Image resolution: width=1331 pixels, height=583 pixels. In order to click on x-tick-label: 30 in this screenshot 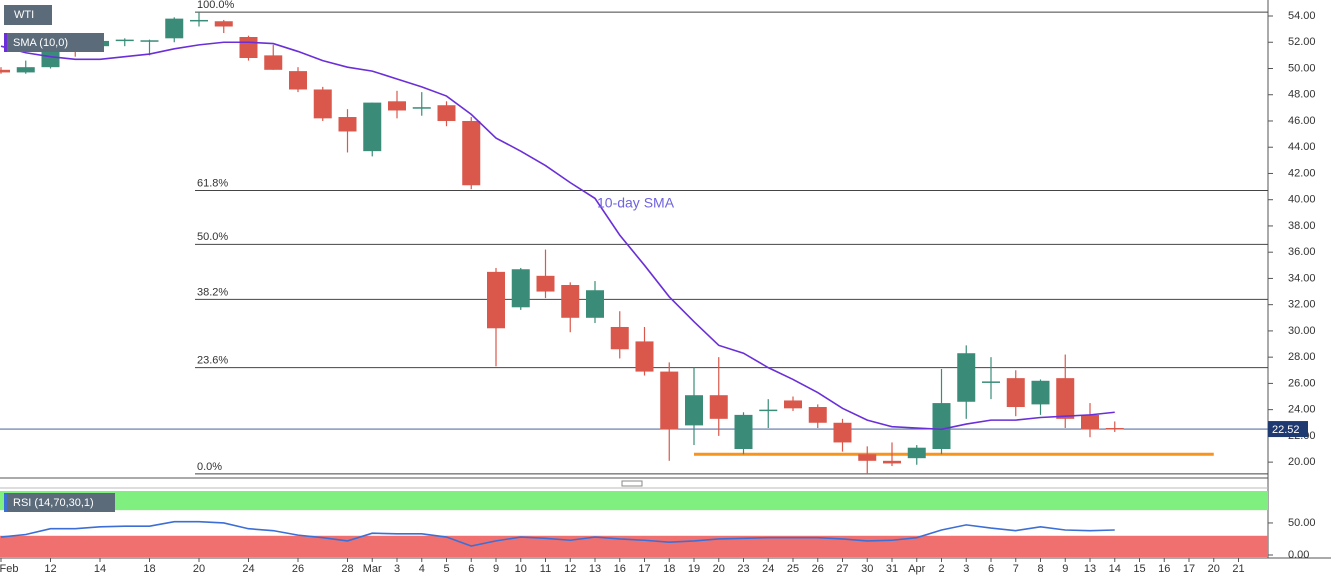, I will do `click(867, 569)`.